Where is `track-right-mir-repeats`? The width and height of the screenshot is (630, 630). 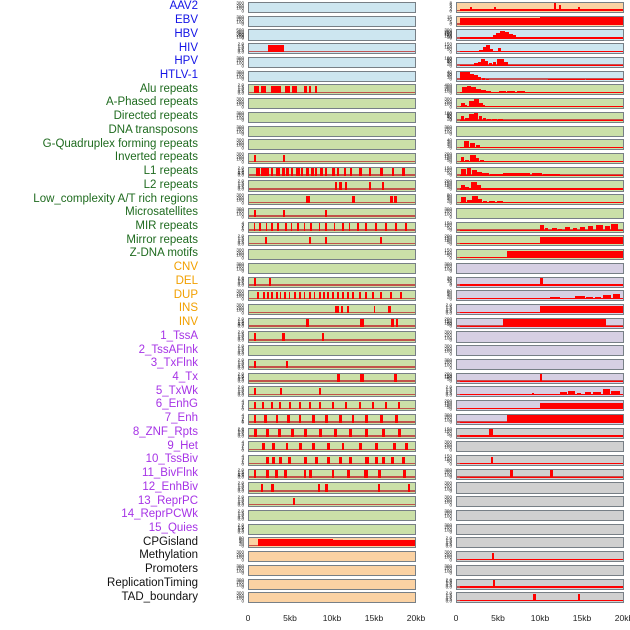
track-right-mir-repeats is located at coordinates (540, 227).